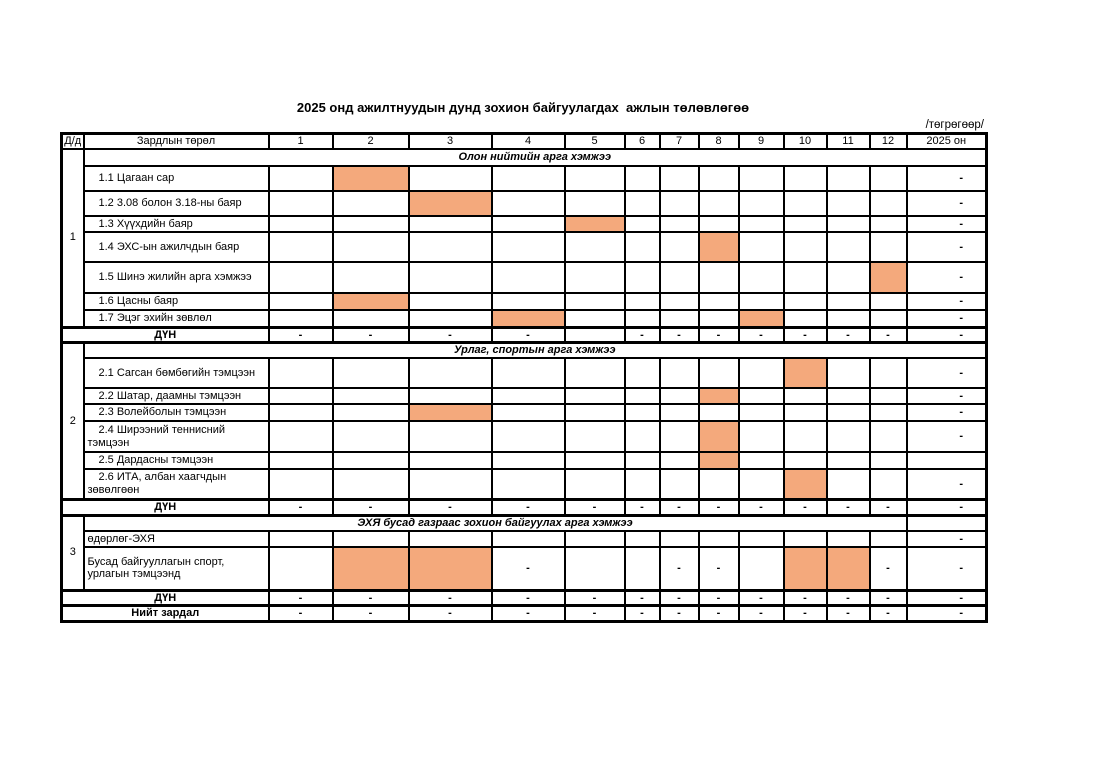  Describe the element at coordinates (176, 301) in the screenshot. I see `row-label: 1.6 Цасны баяр` at that location.